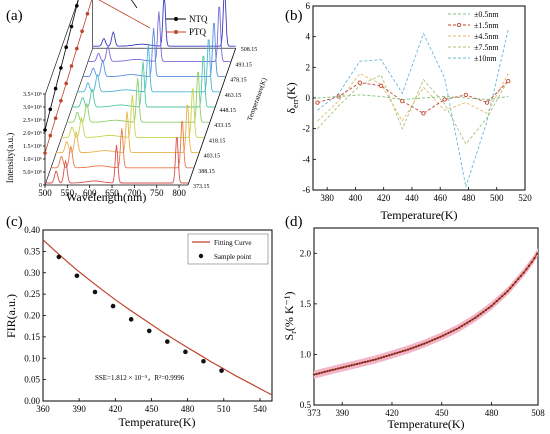 The image size is (550, 434). Describe the element at coordinates (260, 409) in the screenshot. I see `panel-c-x-tick-label: 540` at that location.